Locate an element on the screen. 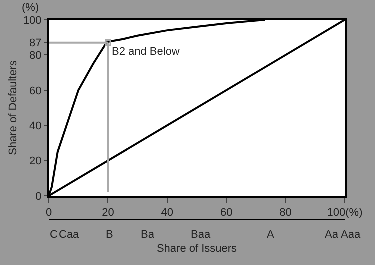 The width and height of the screenshot is (375, 265). text: A is located at coordinates (271, 235).